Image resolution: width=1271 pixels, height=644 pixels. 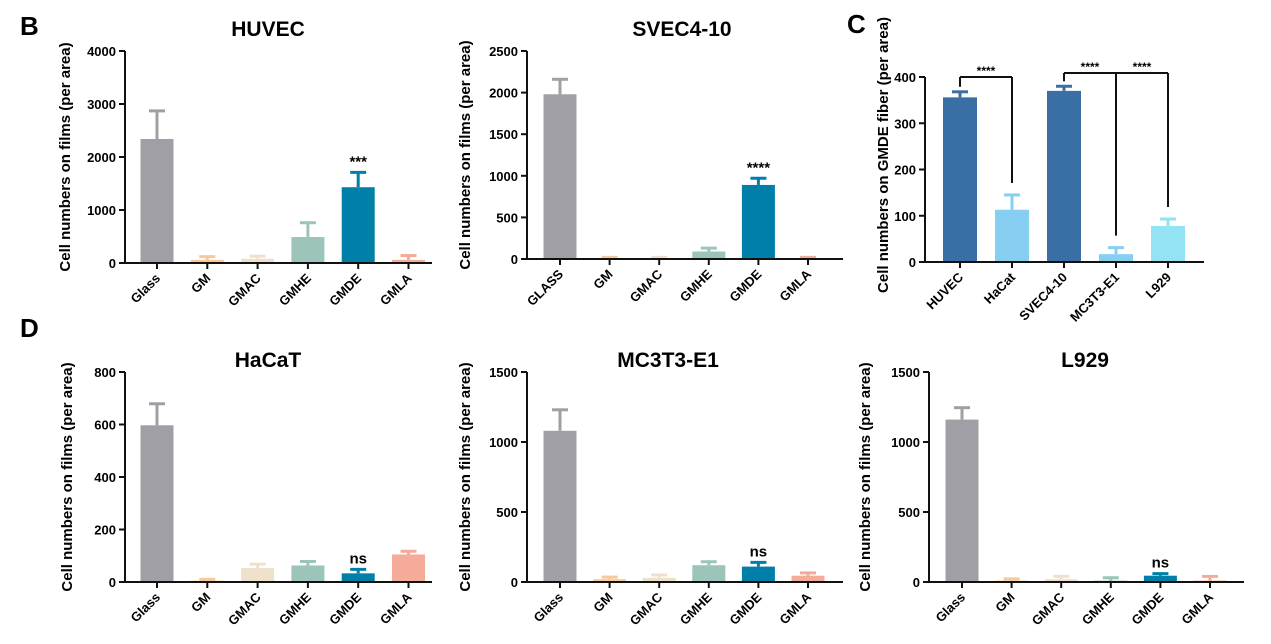 What do you see at coordinates (960, 179) in the screenshot?
I see `bar-huvec` at bounding box center [960, 179].